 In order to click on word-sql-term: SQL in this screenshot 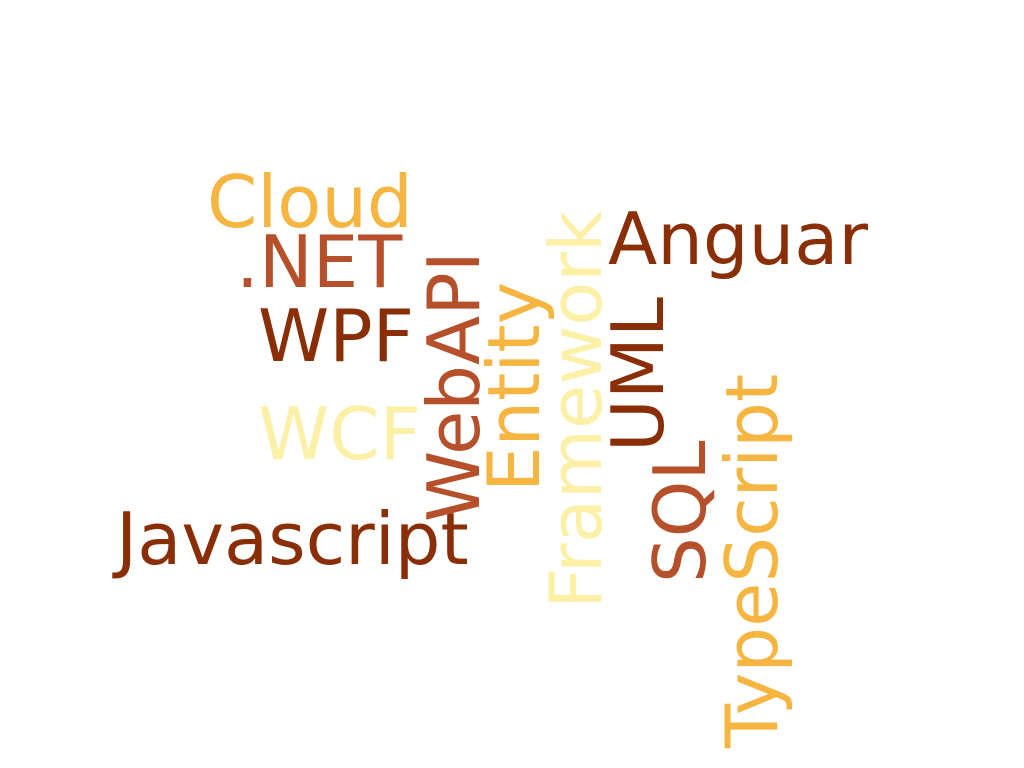, I will do `click(680, 512)`.